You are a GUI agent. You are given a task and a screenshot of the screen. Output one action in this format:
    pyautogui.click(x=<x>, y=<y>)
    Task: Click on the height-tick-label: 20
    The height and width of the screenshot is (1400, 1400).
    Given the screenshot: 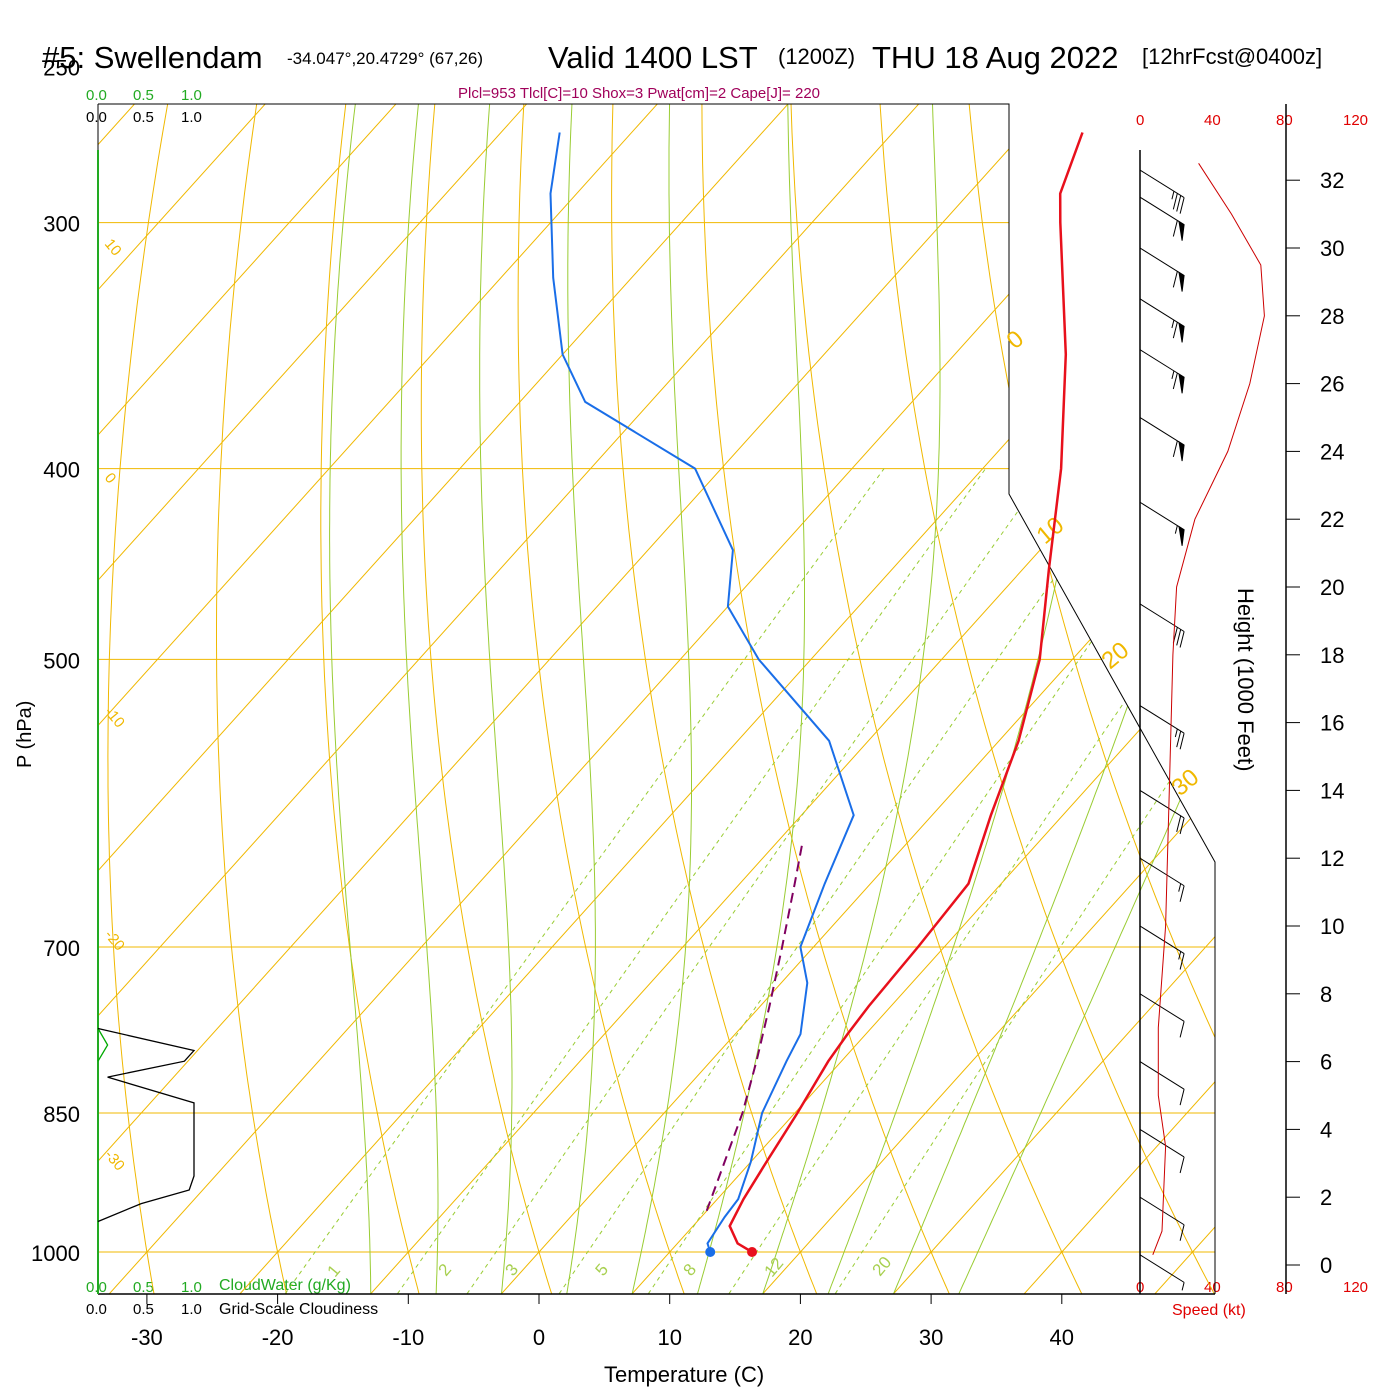 What is the action you would take?
    pyautogui.click(x=1332, y=587)
    